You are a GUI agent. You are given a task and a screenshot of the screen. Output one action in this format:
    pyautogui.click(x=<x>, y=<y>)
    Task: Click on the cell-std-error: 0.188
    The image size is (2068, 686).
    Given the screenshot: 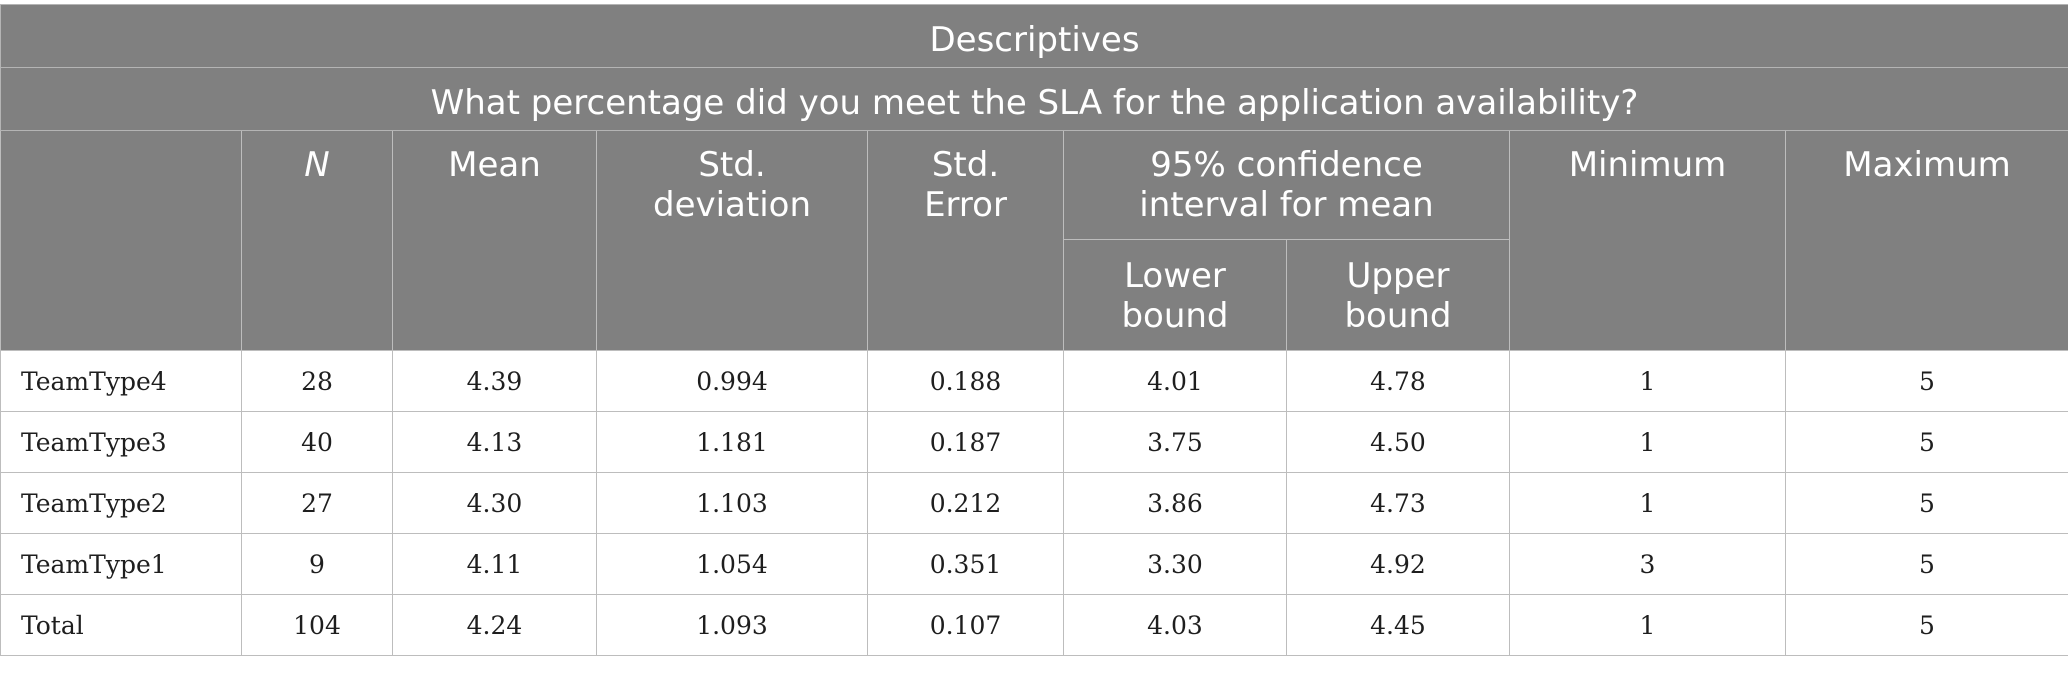 What is the action you would take?
    pyautogui.click(x=965, y=381)
    